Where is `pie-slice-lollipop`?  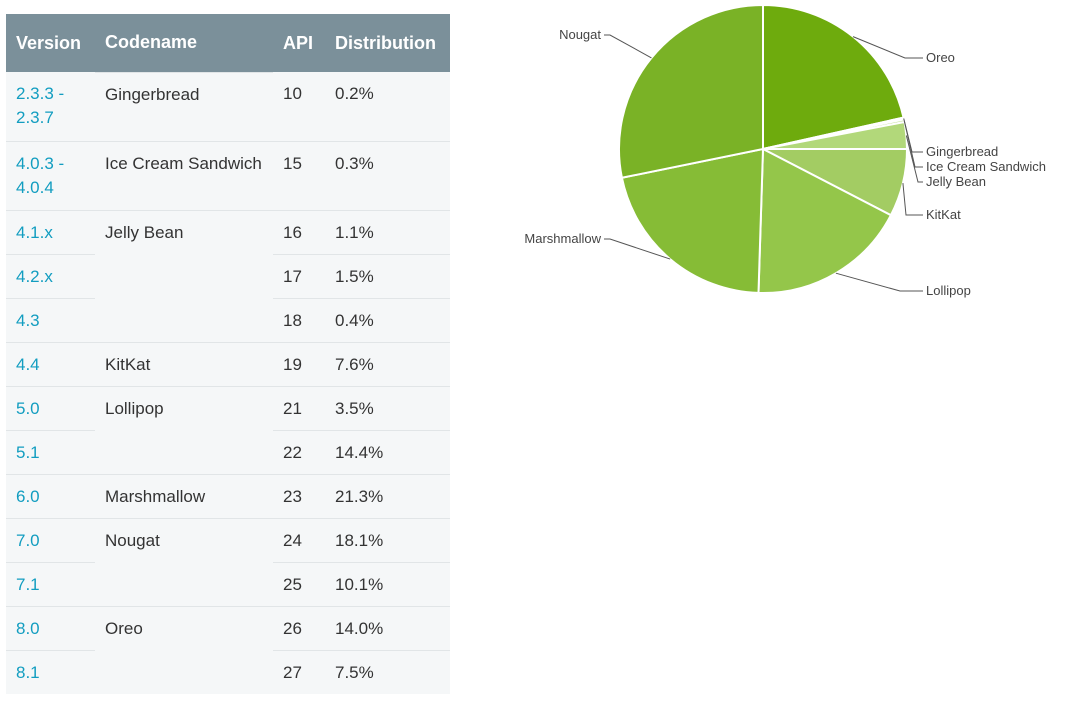
pie-slice-lollipop is located at coordinates (825, 220).